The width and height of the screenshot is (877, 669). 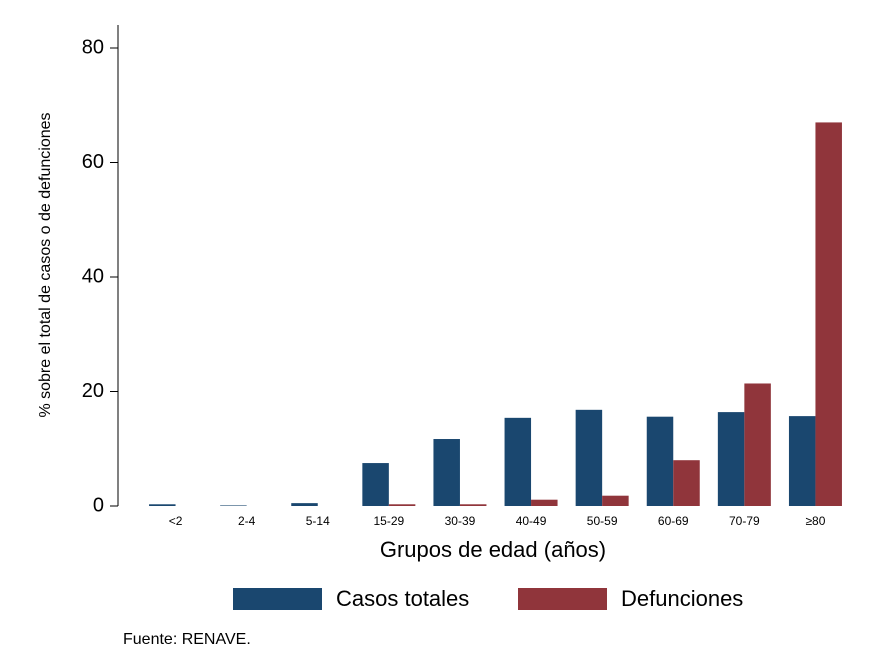 I want to click on x-tick-label: 70-79, so click(x=744, y=521).